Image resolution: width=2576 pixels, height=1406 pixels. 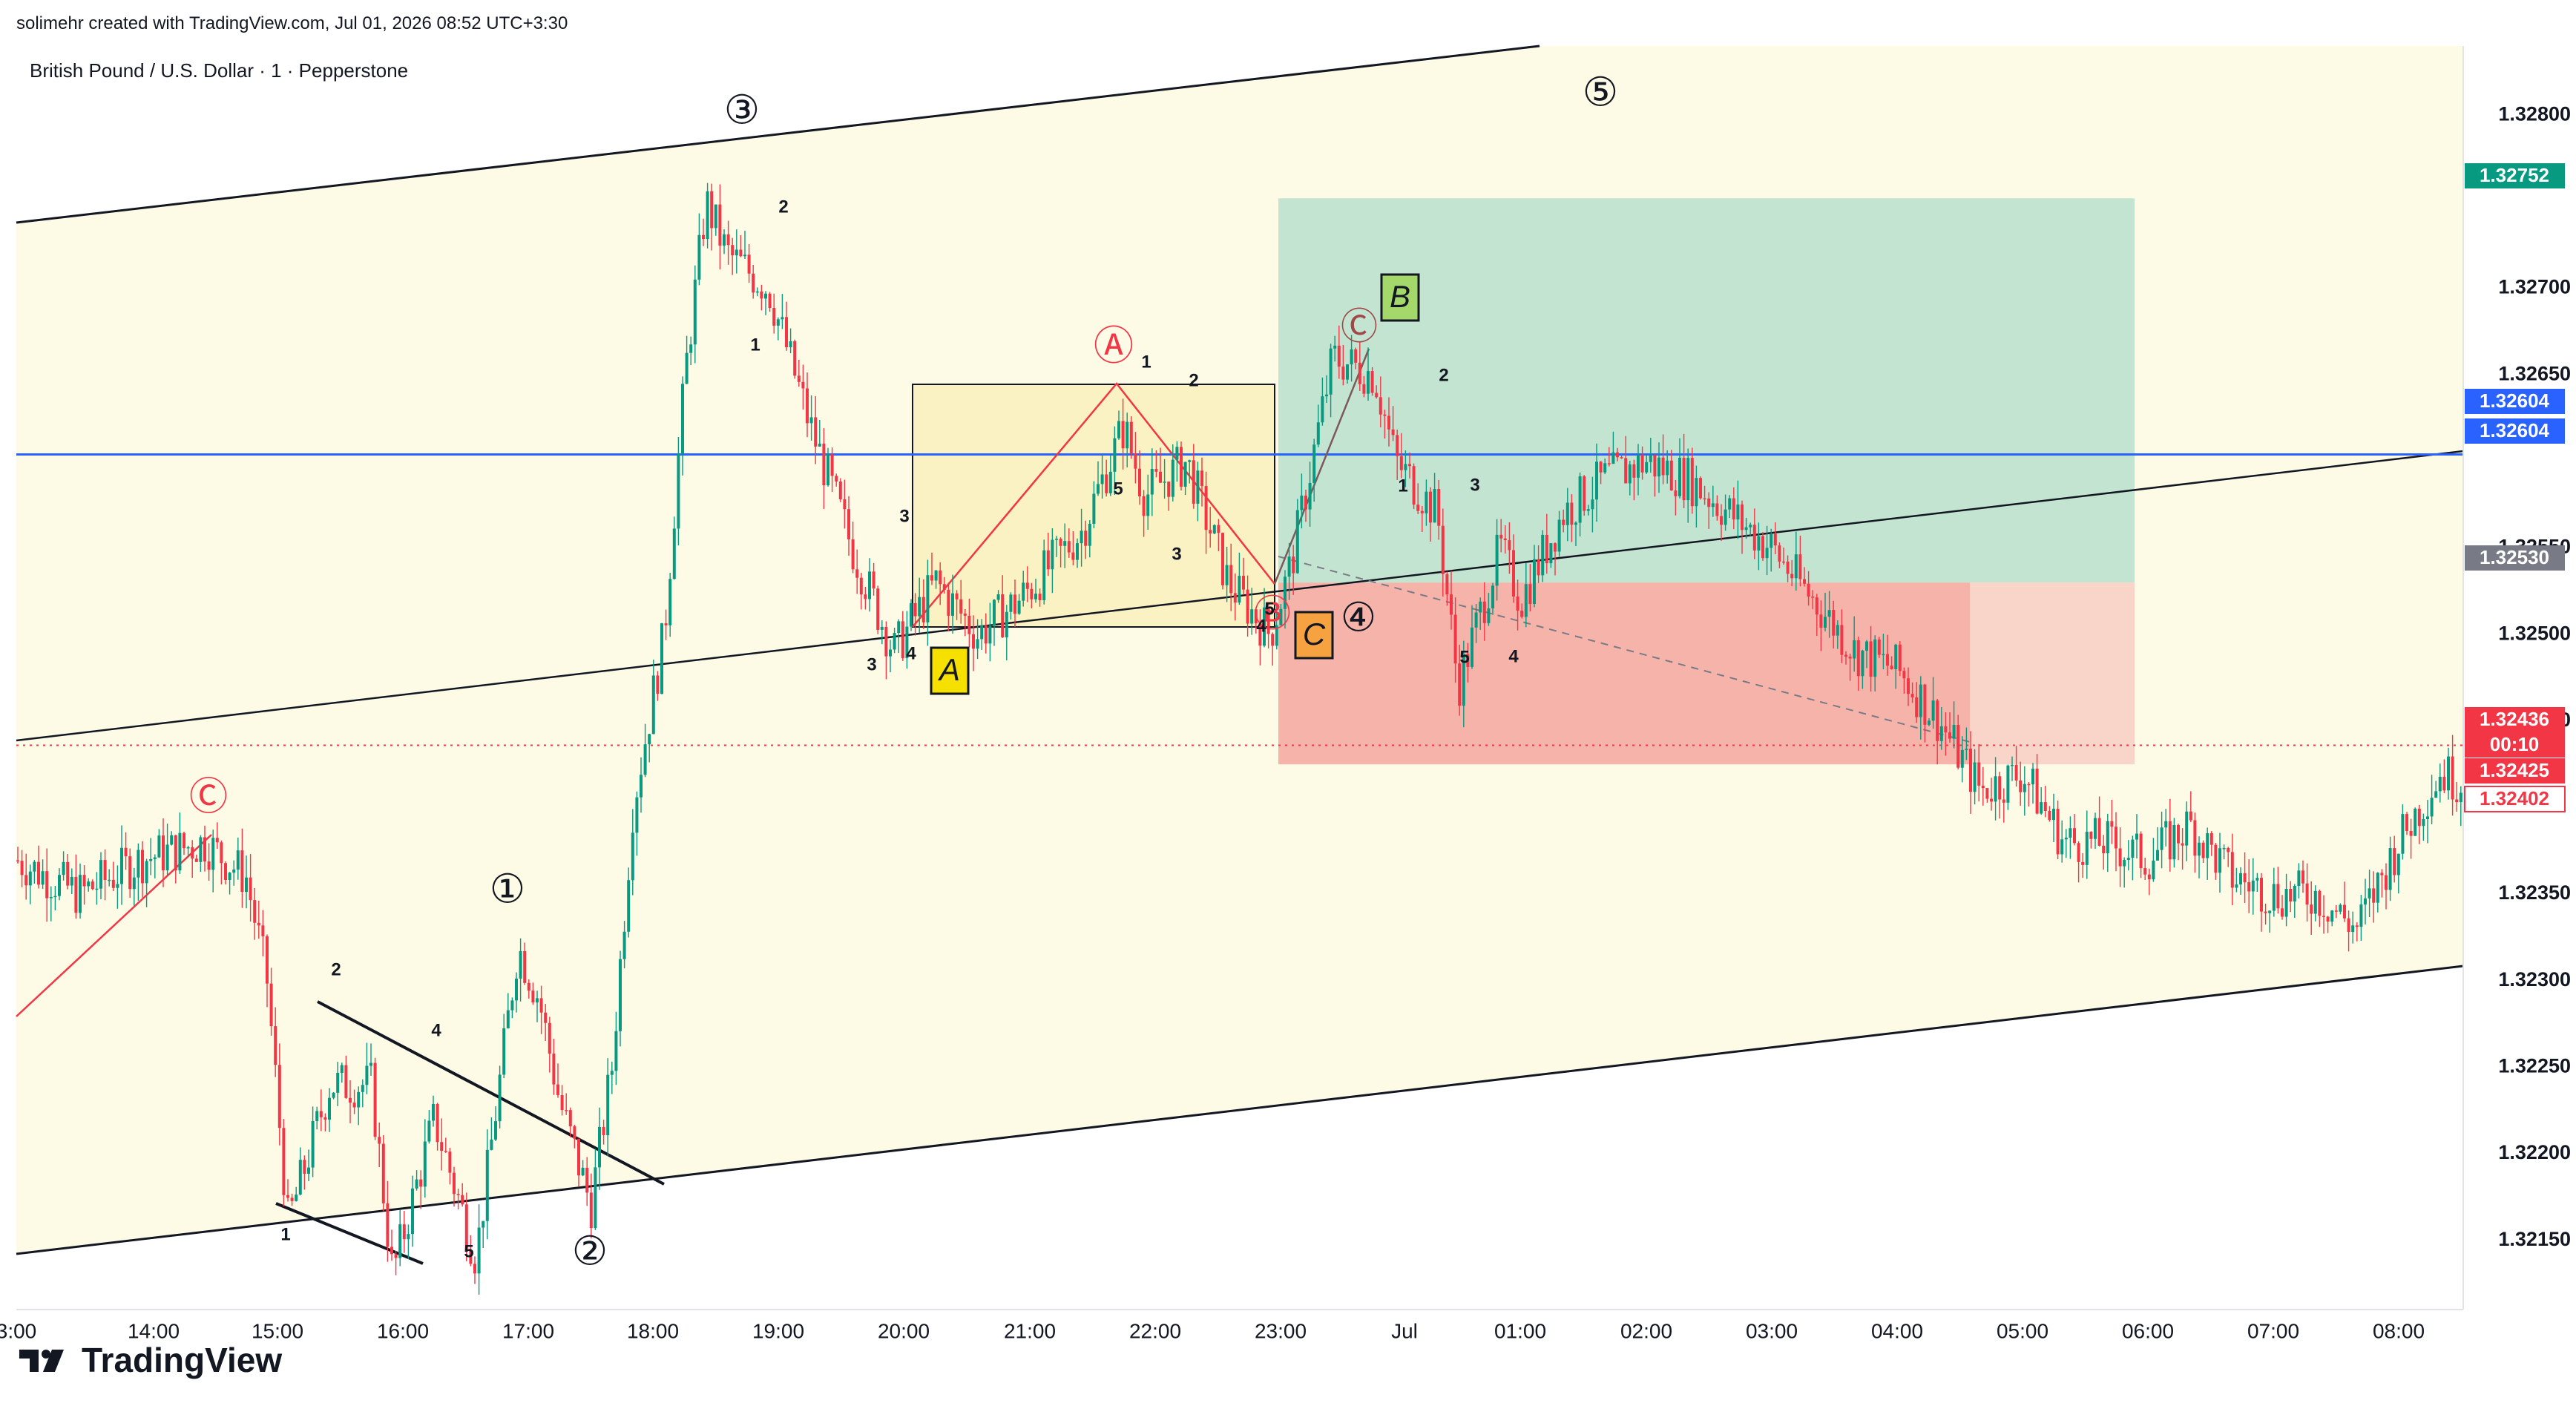 What do you see at coordinates (2514, 719) in the screenshot?
I see `price-tag-value: 1.32436` at bounding box center [2514, 719].